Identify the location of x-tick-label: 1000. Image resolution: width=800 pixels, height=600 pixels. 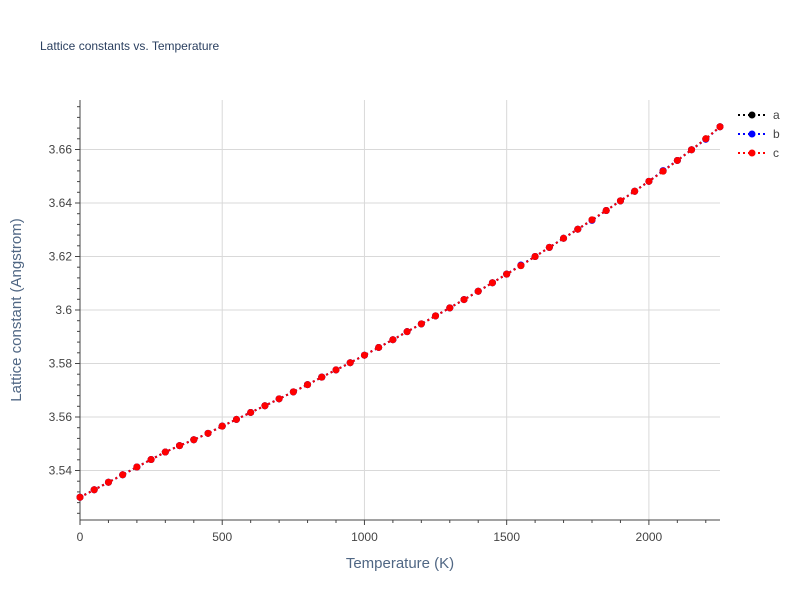
(364, 537).